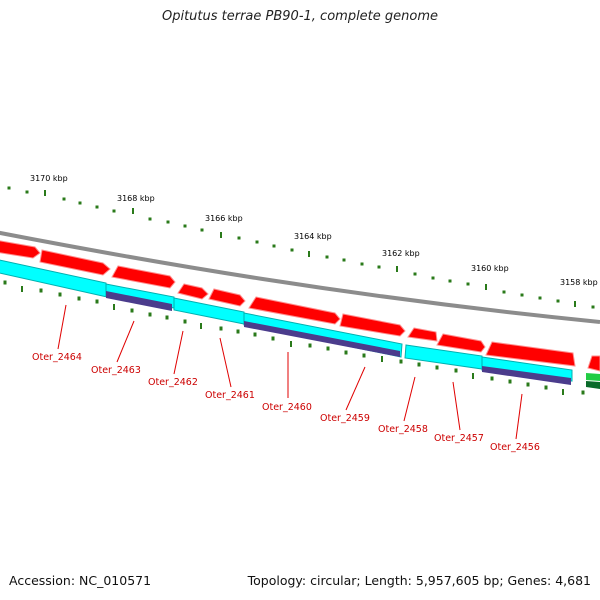 The height and width of the screenshot is (600, 600). Describe the element at coordinates (345, 418) in the screenshot. I see `gene-label: Oter_2459` at that location.